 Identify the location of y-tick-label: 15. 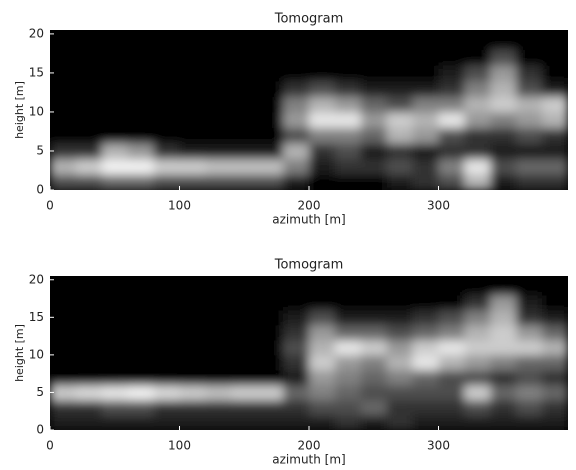
(36, 72).